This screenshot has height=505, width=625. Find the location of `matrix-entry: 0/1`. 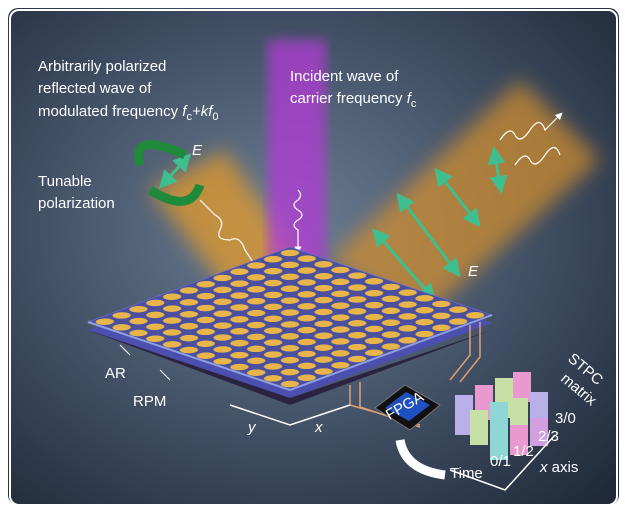

matrix-entry: 0/1 is located at coordinates (500, 461).